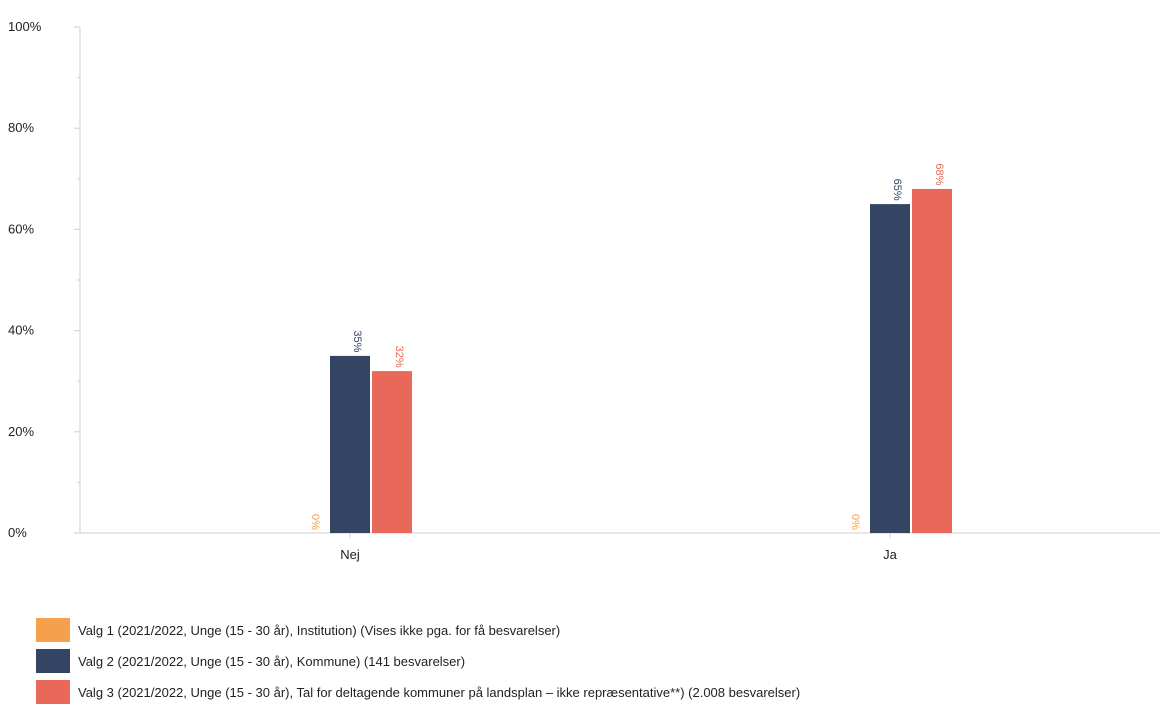 Image resolution: width=1168 pixels, height=713 pixels. I want to click on y-tick-label: 20%, so click(21, 431).